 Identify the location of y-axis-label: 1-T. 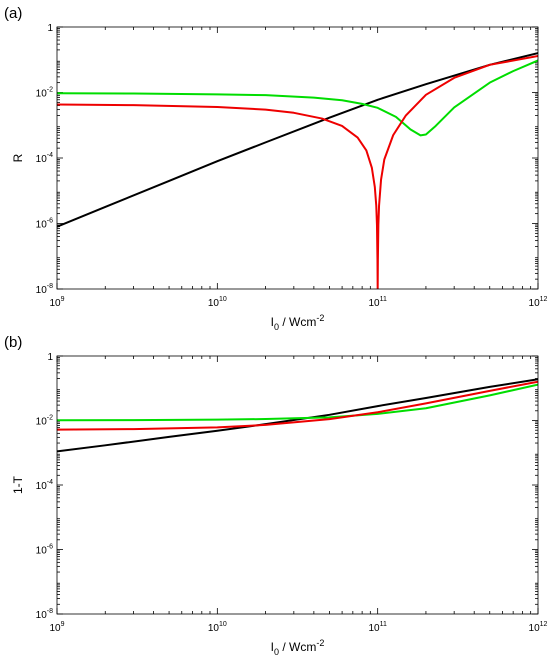
(18, 484).